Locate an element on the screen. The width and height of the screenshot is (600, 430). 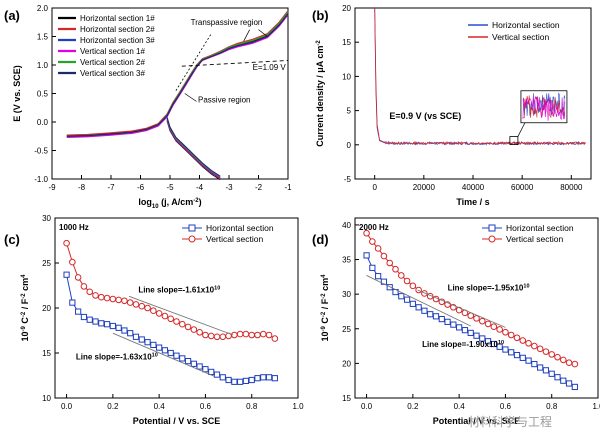
annotation-transpassive: Transpassive region is located at coordinates (227, 22).